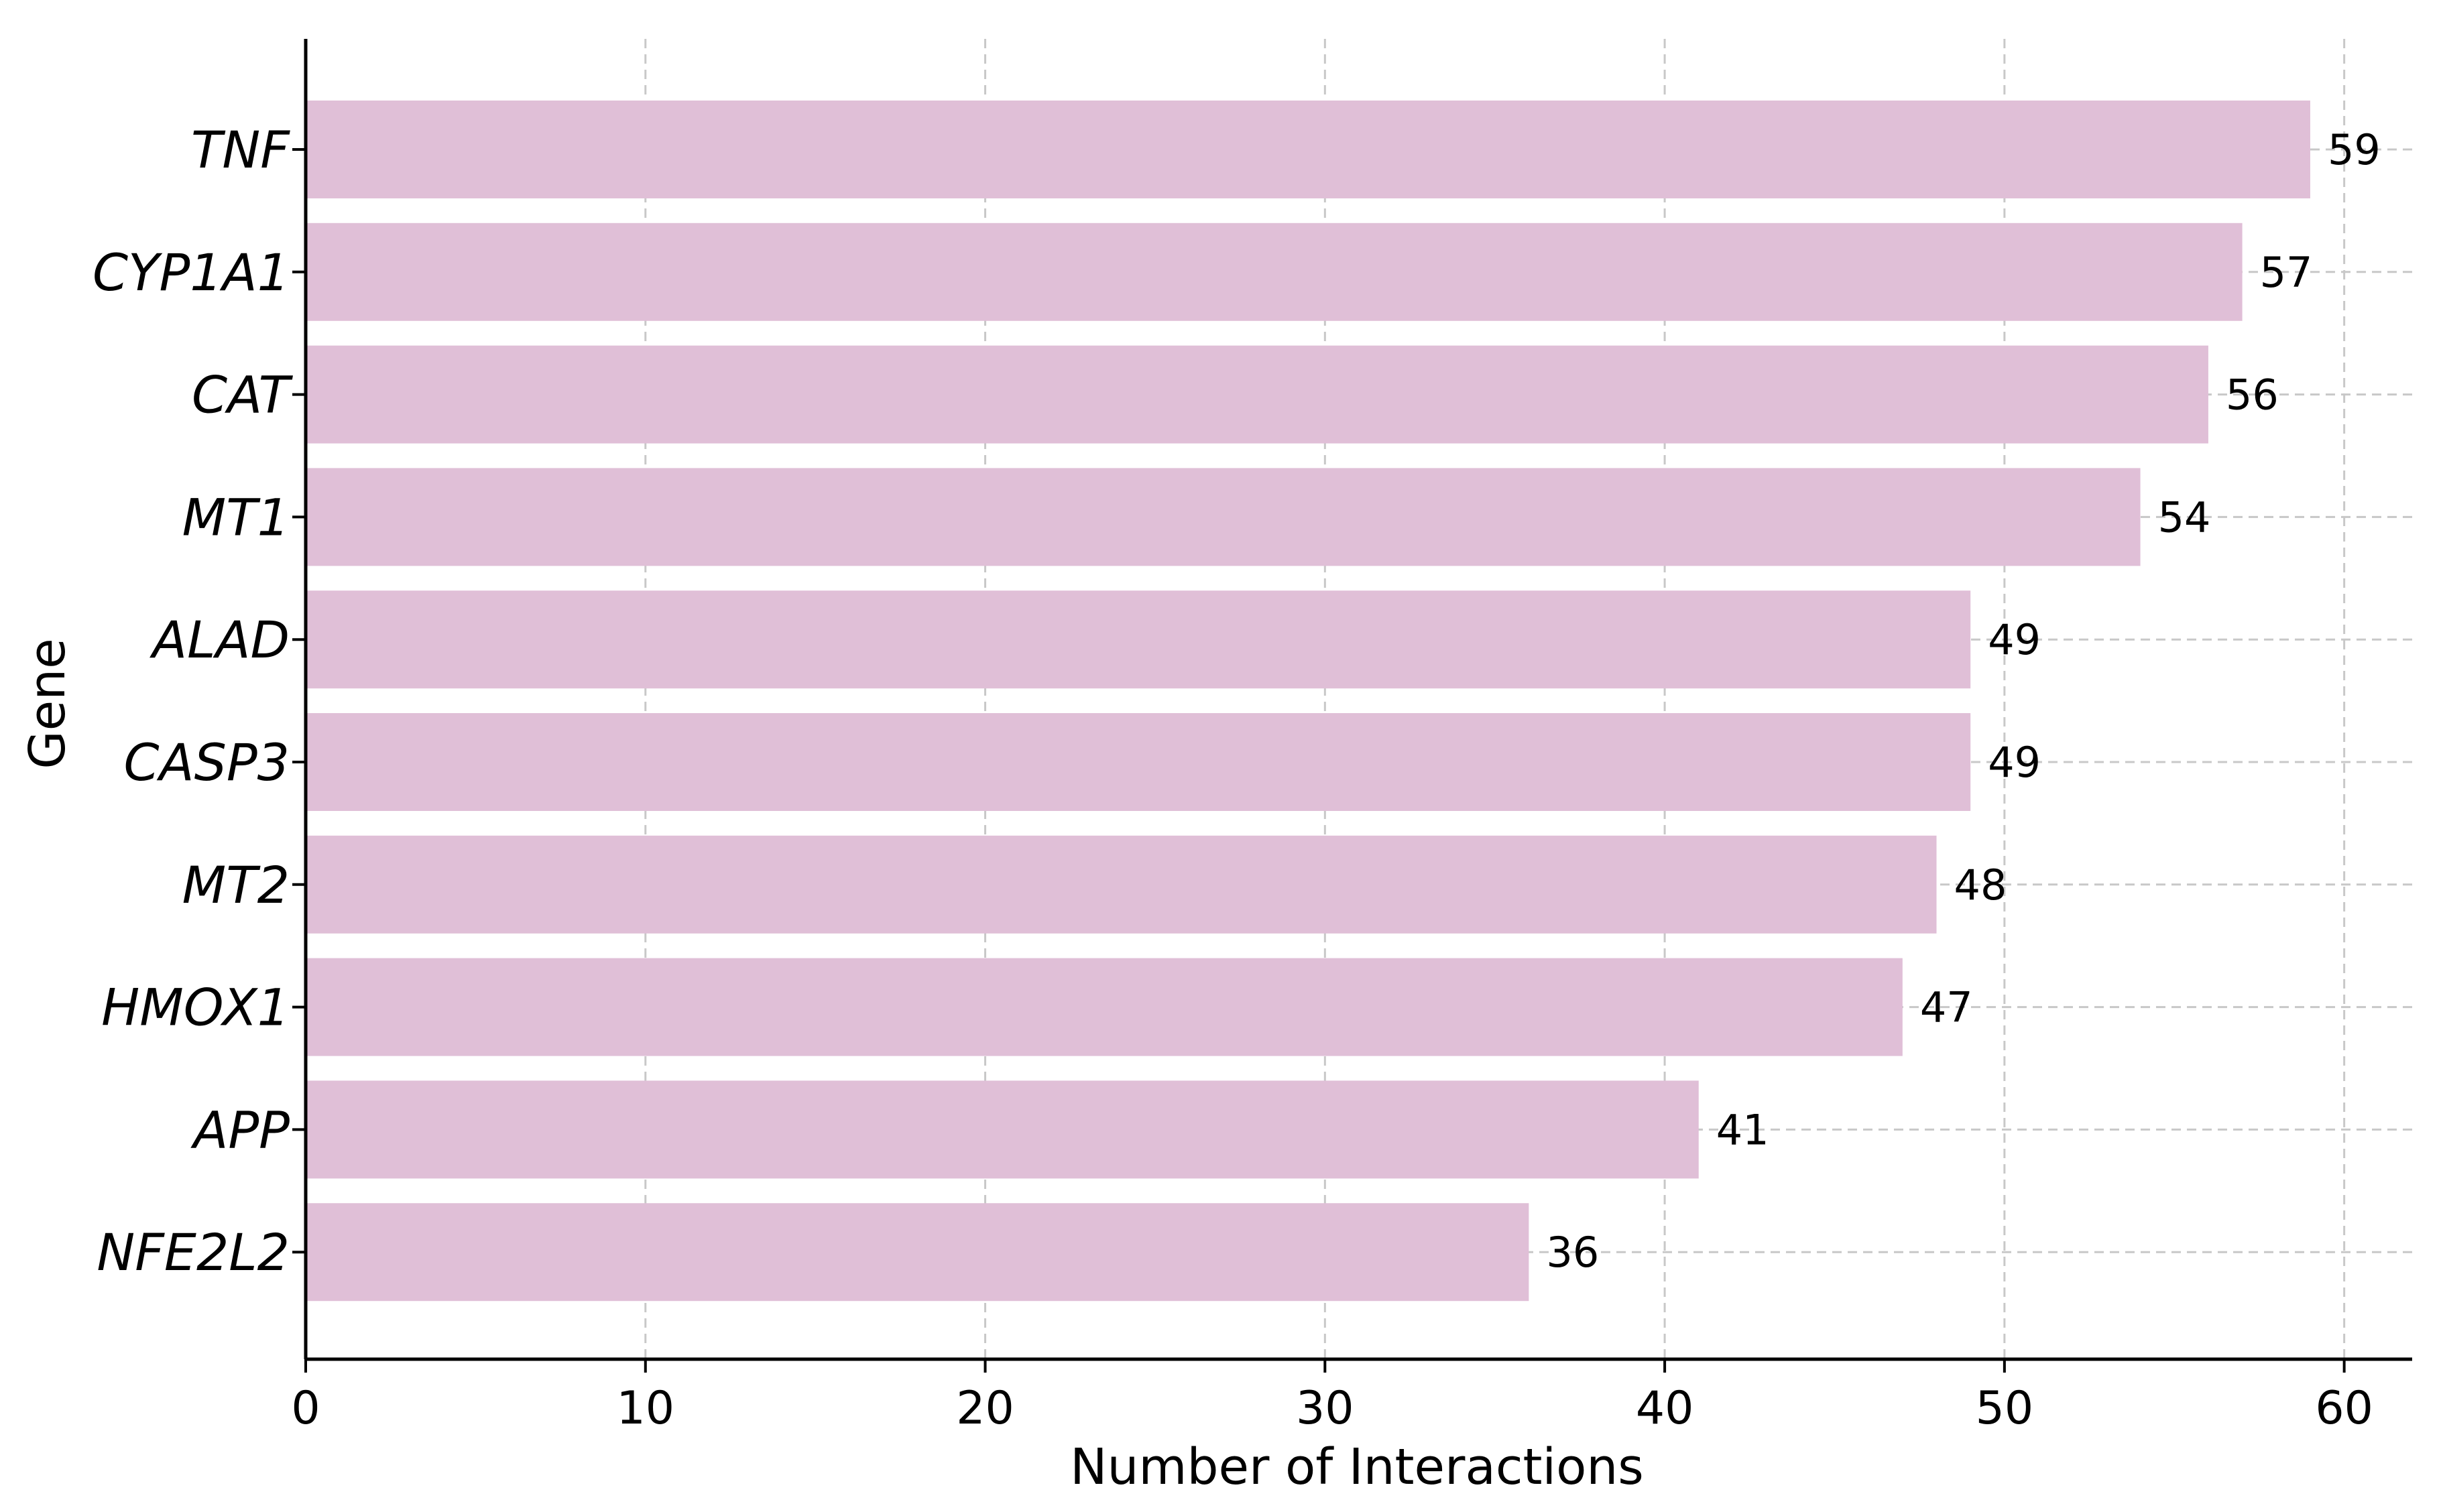  Describe the element at coordinates (2252, 395) in the screenshot. I see `bar-value-label: 56` at that location.